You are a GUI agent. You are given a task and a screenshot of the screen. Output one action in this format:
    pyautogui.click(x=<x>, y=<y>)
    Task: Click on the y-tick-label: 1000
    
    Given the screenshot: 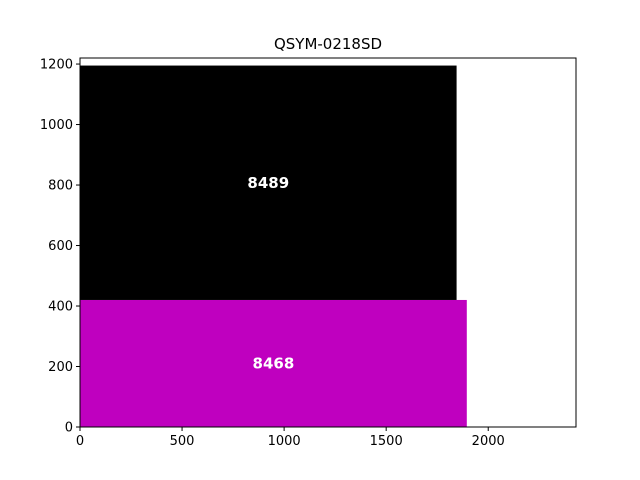 What is the action you would take?
    pyautogui.click(x=56, y=125)
    